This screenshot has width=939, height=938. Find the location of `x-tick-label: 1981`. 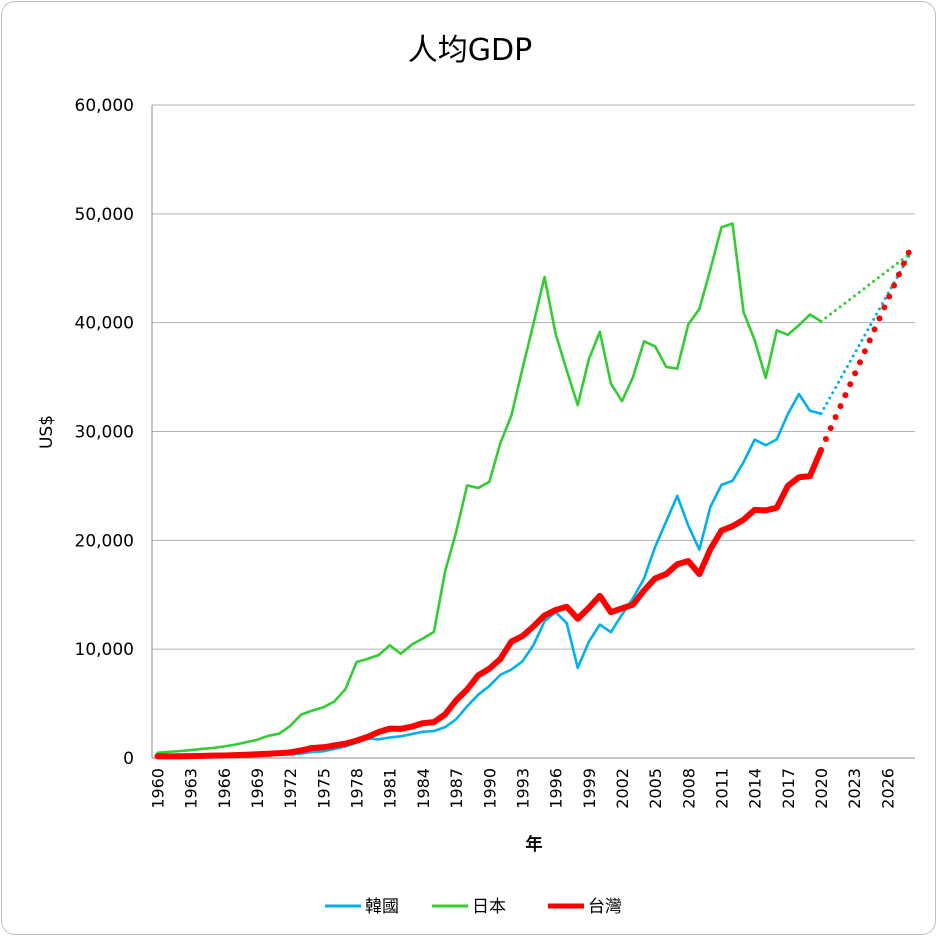

x-tick-label: 1981 is located at coordinates (390, 788).